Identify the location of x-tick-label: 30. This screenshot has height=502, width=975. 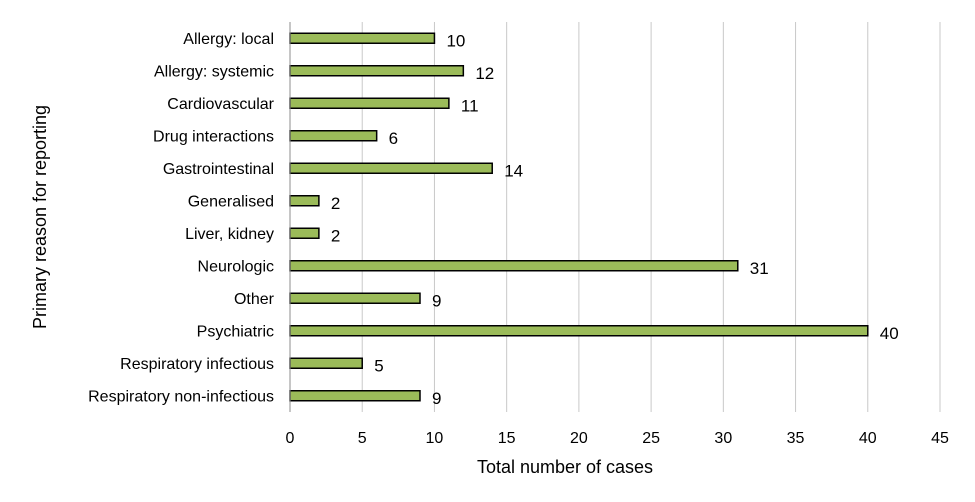
(723, 438).